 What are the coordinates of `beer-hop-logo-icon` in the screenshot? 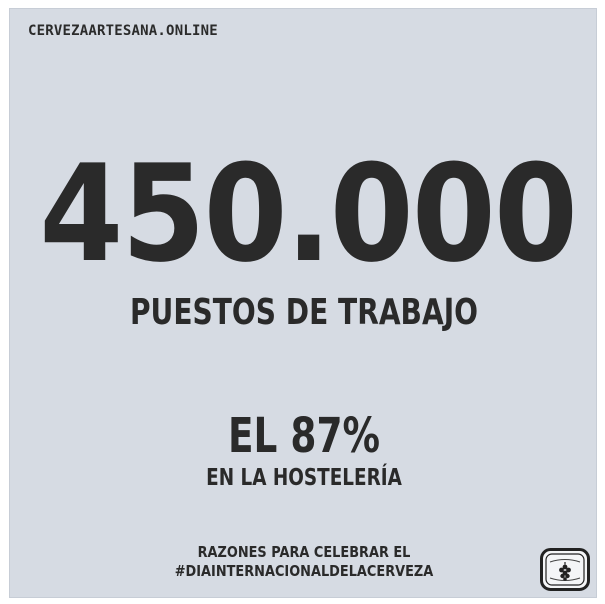 It's located at (565, 569).